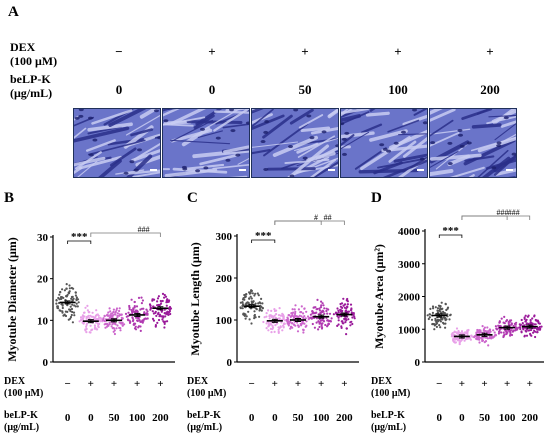 Image resolution: width=550 pixels, height=444 pixels. What do you see at coordinates (144, 229) in the screenshot?
I see `comparison-label: ###` at bounding box center [144, 229].